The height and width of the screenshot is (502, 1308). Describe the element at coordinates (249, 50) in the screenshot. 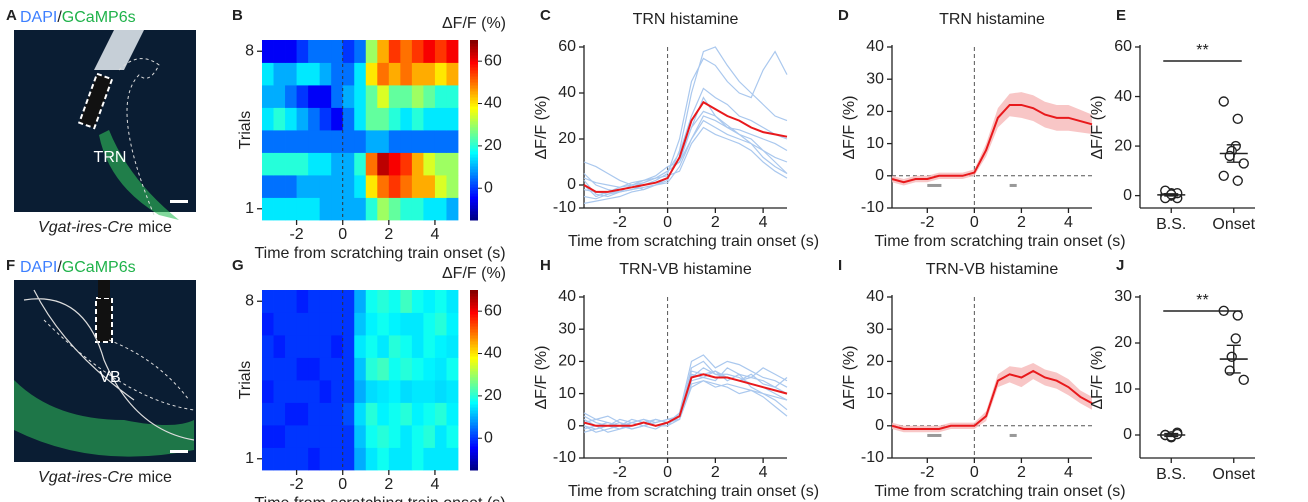

I see `y-tick-label: 8` at that location.